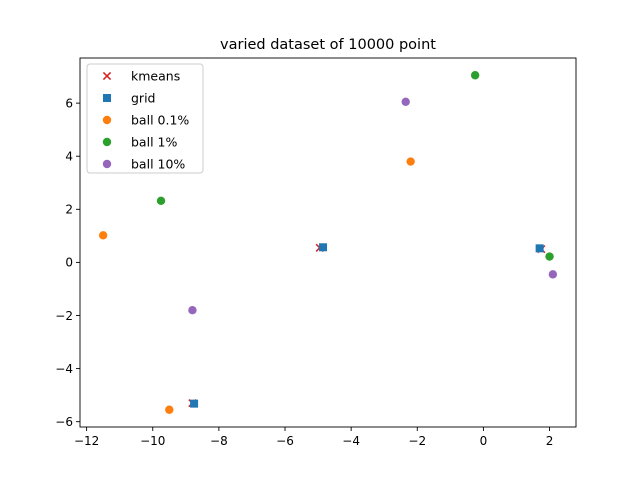  I want to click on legend-marker-kmeans-stroke-b, so click(107, 76).